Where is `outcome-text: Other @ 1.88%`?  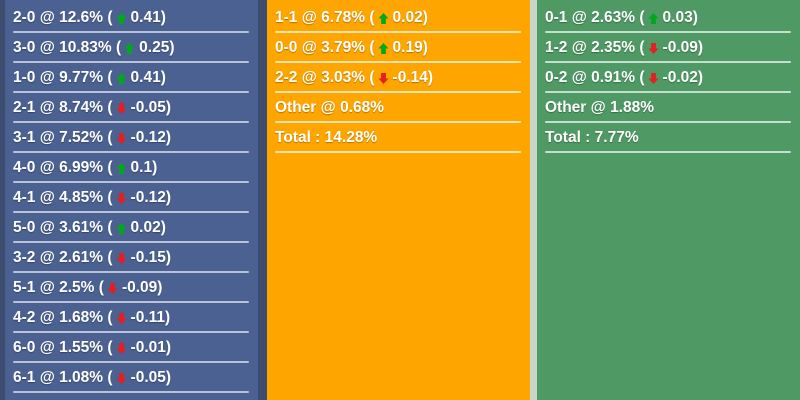
outcome-text: Other @ 1.88% is located at coordinates (600, 107).